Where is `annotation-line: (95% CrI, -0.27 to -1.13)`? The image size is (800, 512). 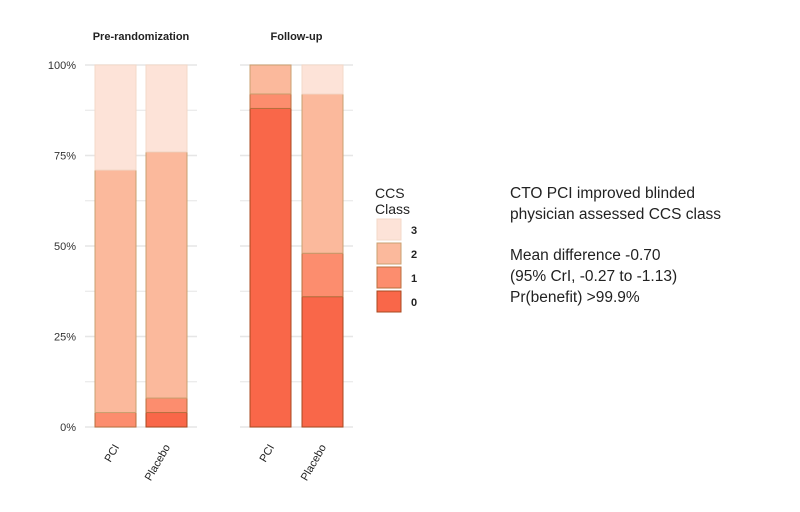 annotation-line: (95% CrI, -0.27 to -1.13) is located at coordinates (594, 276).